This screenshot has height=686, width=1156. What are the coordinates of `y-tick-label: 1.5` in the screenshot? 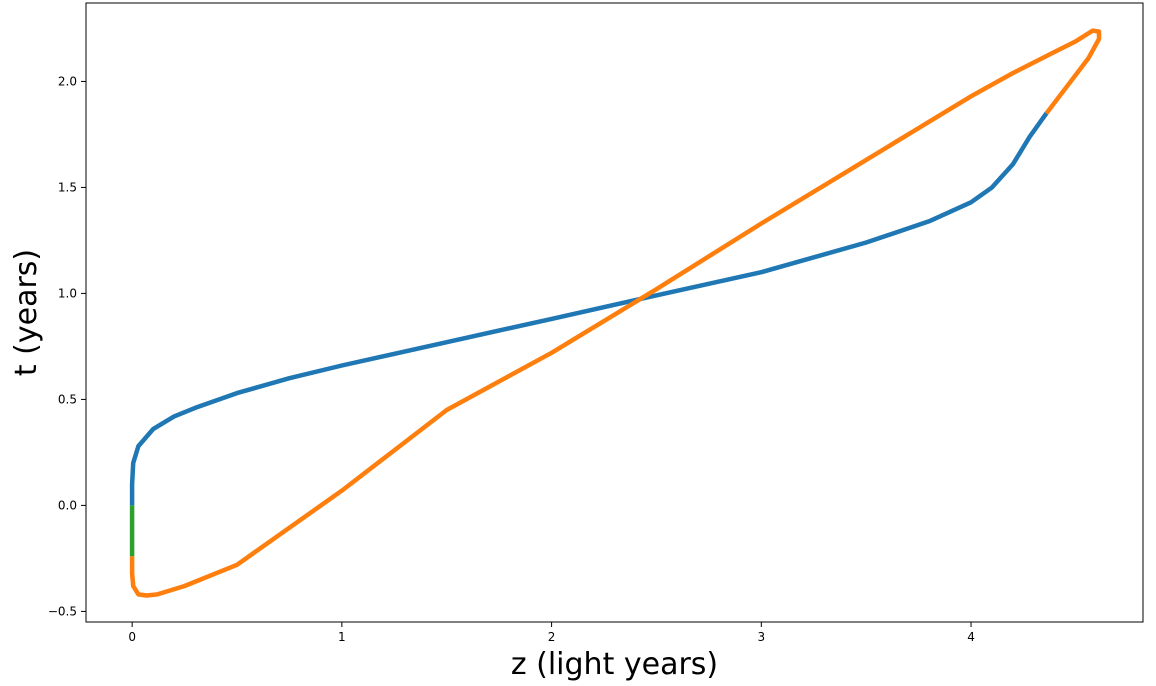 It's located at (67, 187).